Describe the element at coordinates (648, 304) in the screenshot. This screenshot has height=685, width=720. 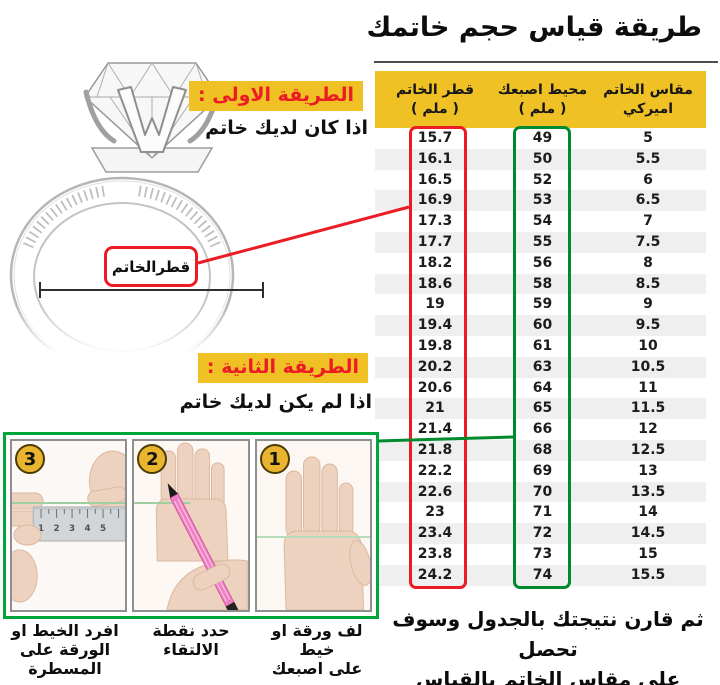
I see `us-size-value: 9` at that location.